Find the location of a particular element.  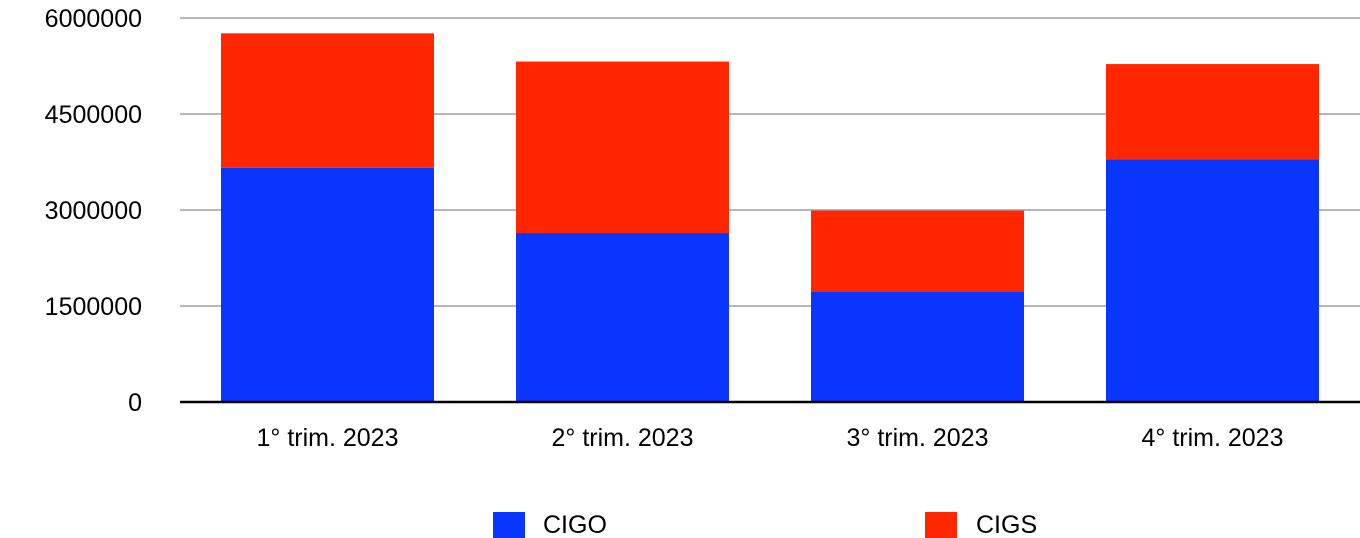

x-tick-label: 1° trim. 2023 is located at coordinates (327, 438).